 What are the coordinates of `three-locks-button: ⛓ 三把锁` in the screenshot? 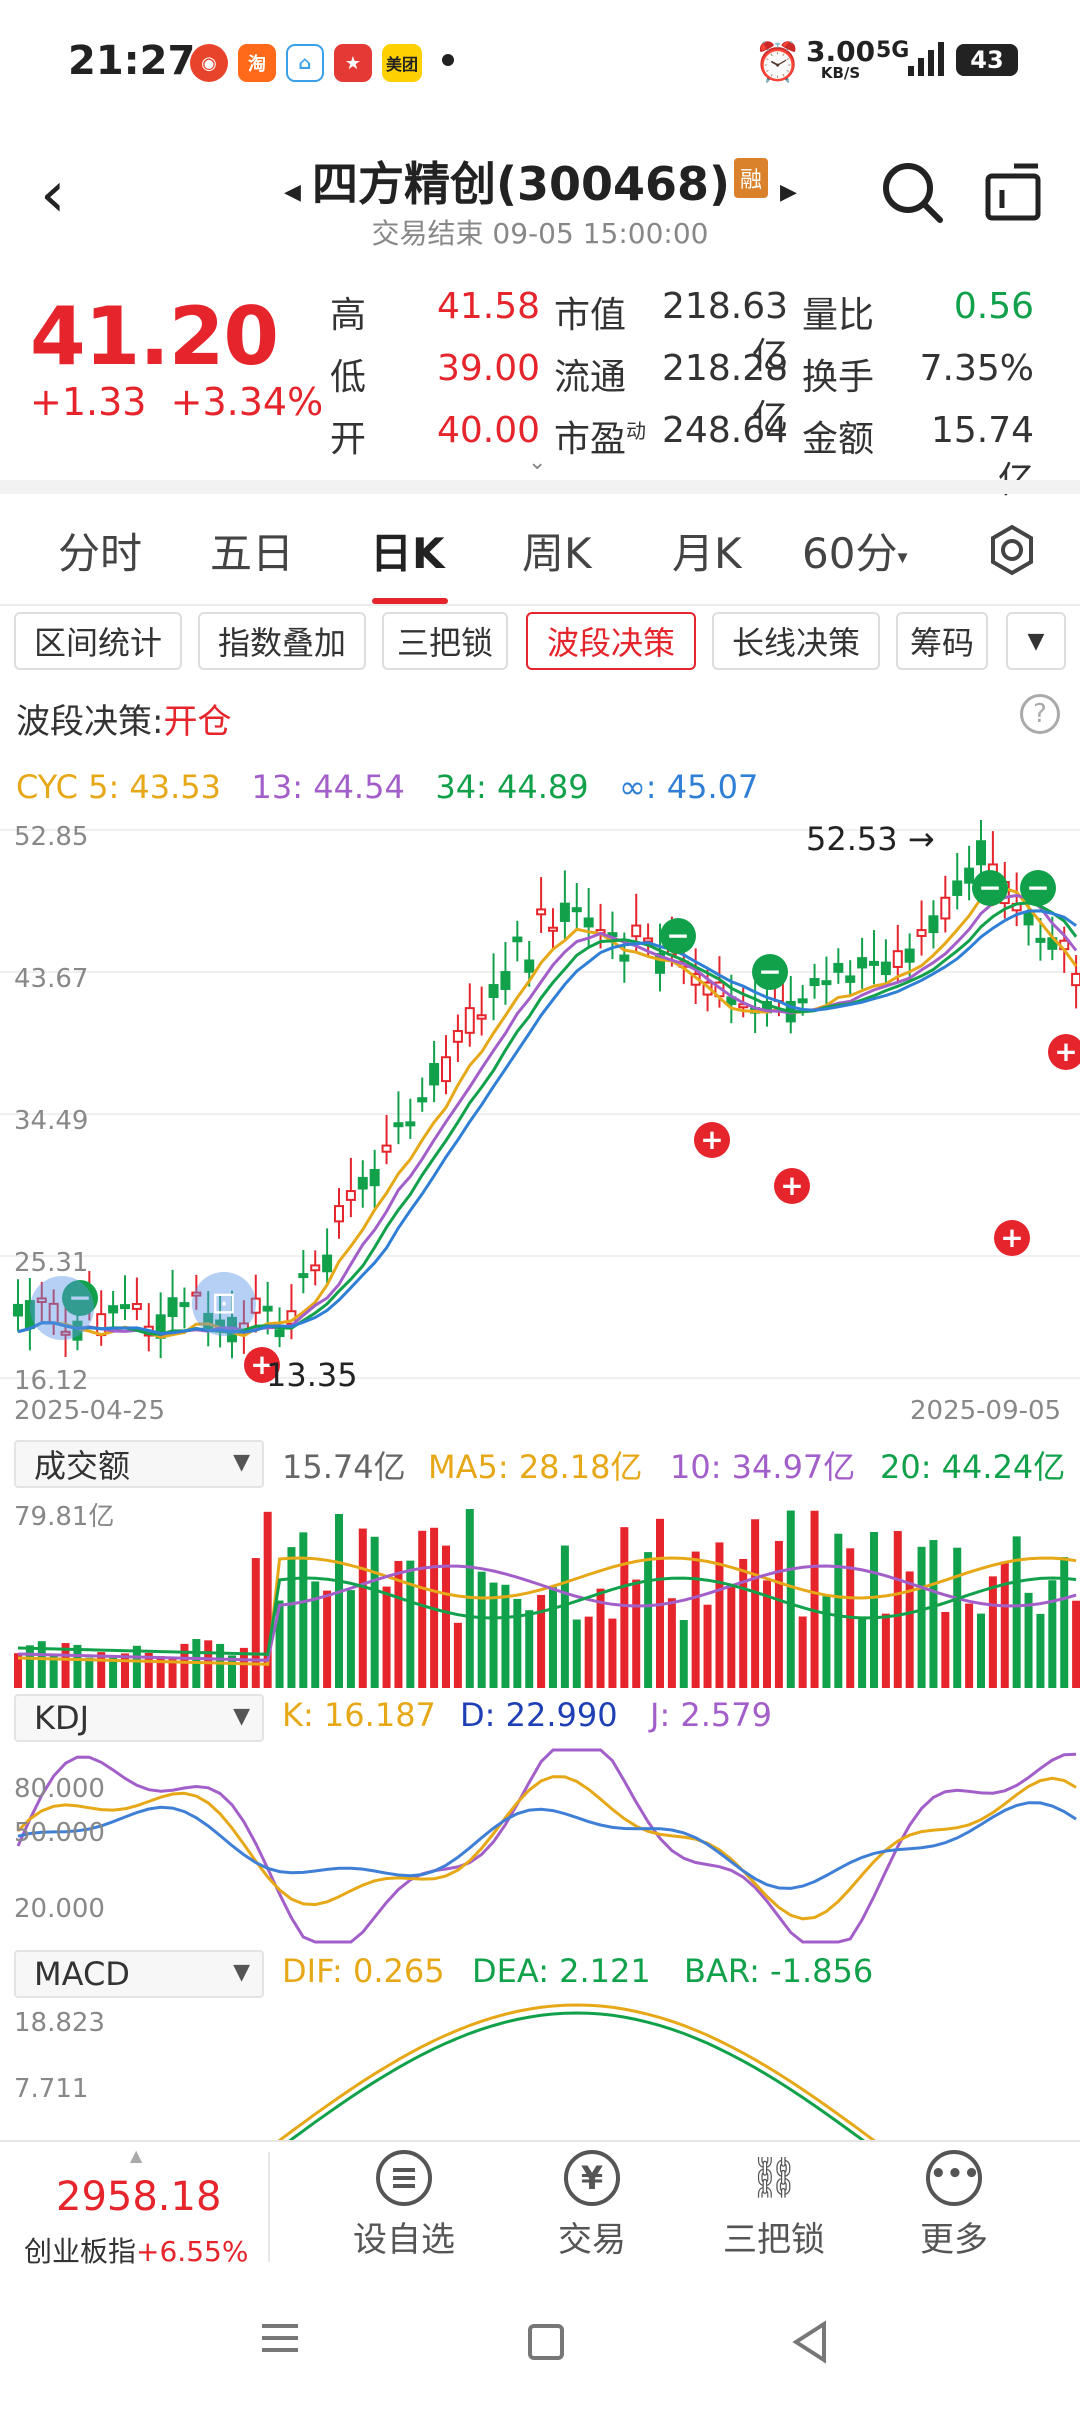 It's located at (774, 2205).